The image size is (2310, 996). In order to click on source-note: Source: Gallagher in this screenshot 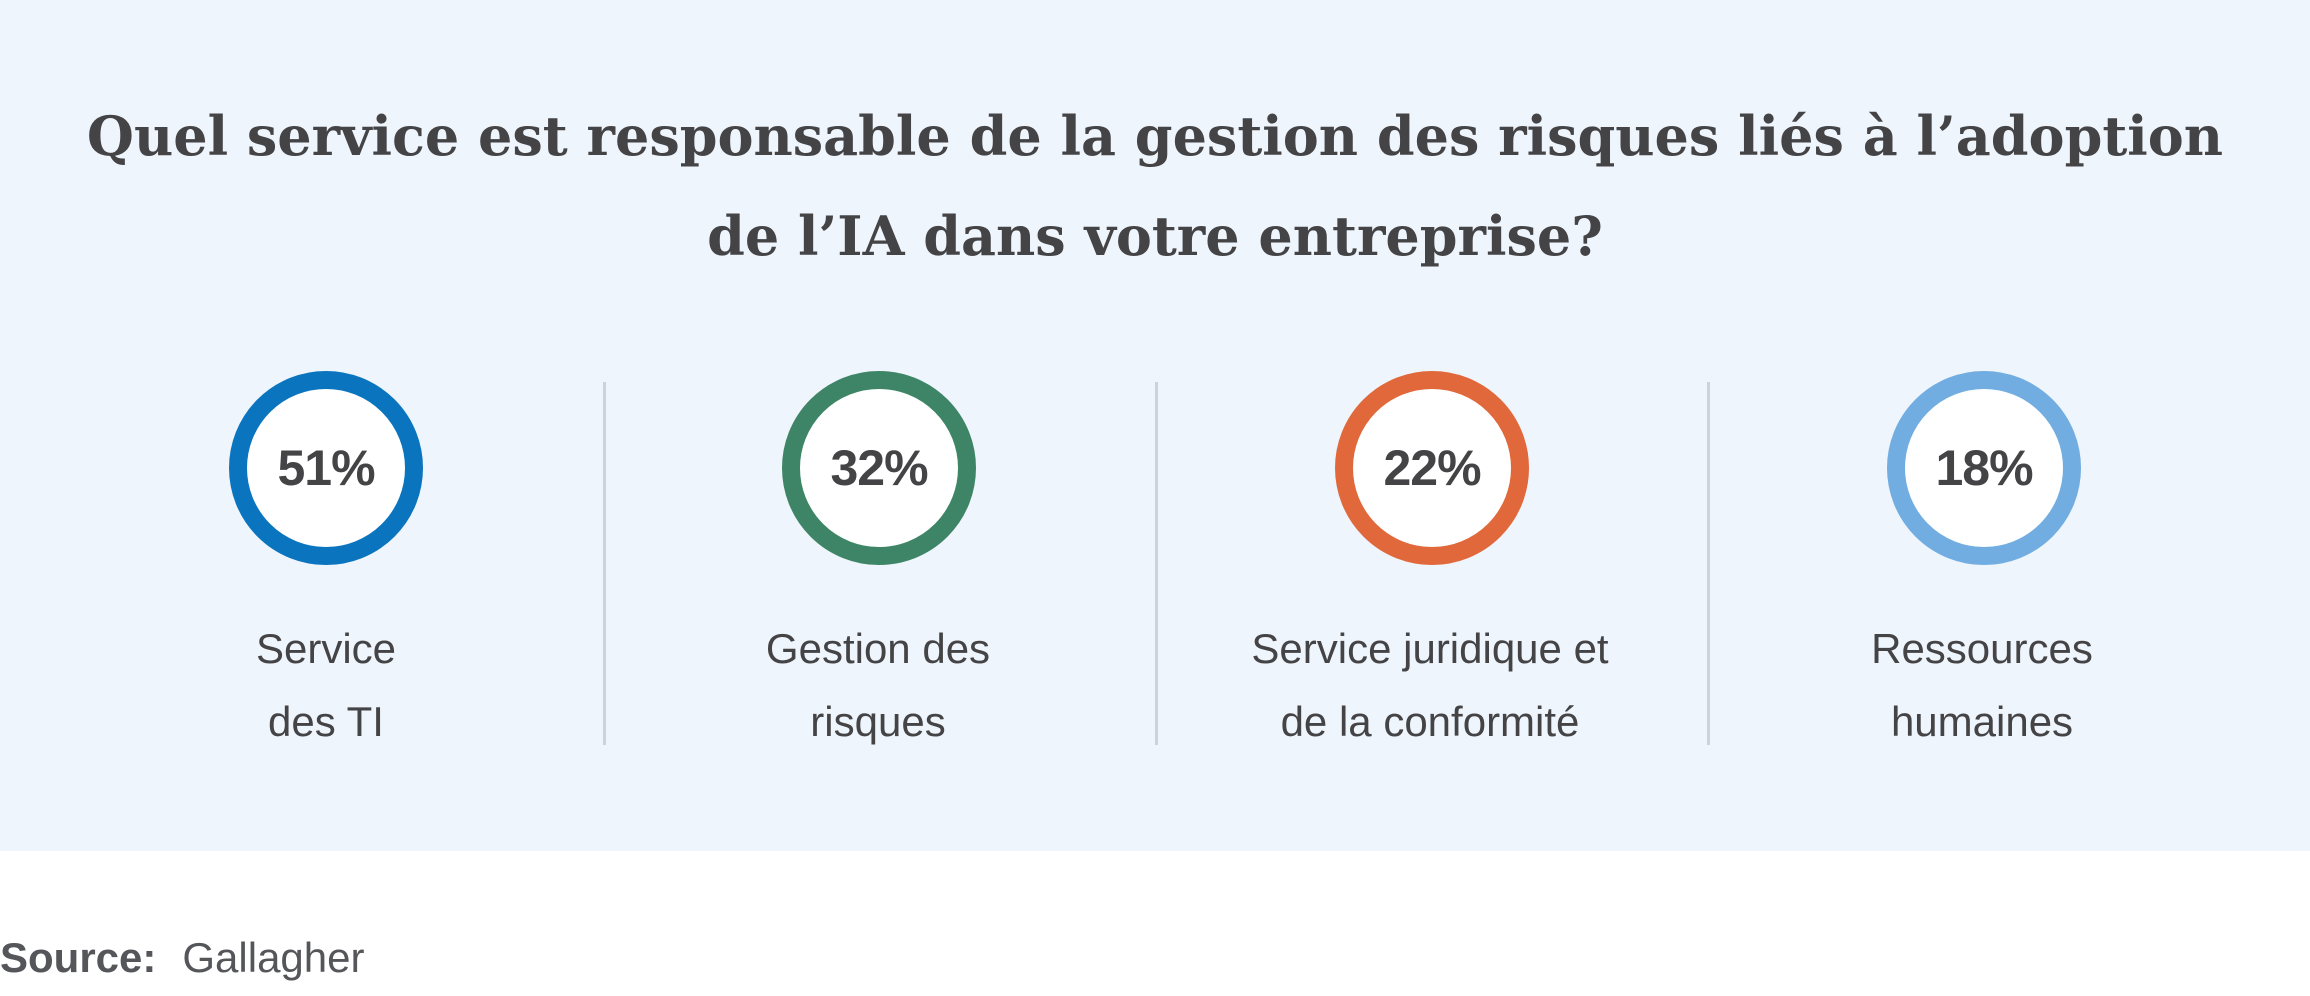, I will do `click(182, 958)`.